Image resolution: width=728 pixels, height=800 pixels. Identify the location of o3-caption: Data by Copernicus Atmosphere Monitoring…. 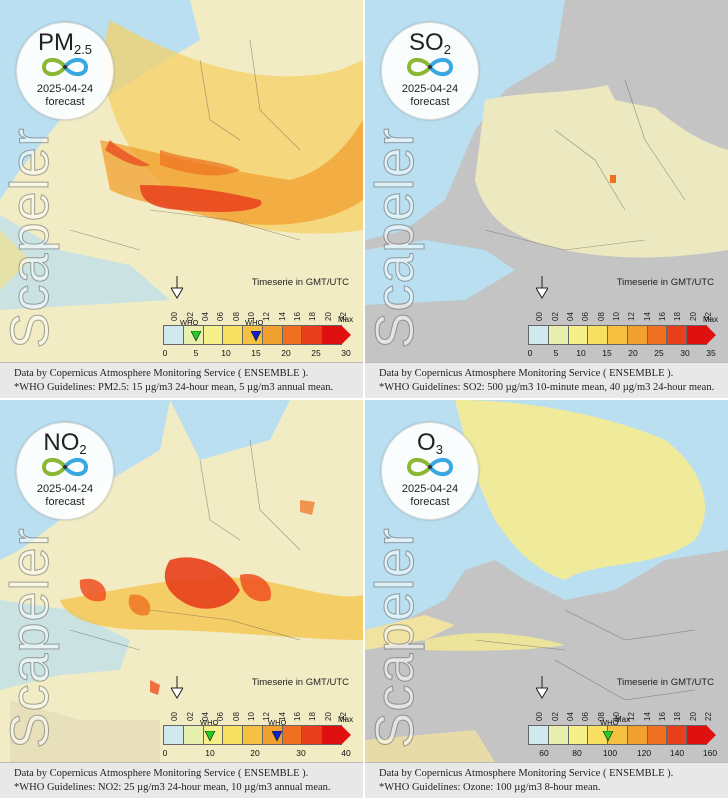
(546, 780).